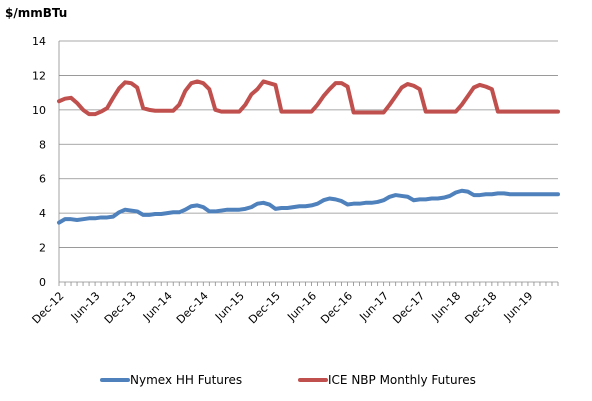 This screenshot has width=592, height=401. I want to click on y-tick-label: 10, so click(39, 110).